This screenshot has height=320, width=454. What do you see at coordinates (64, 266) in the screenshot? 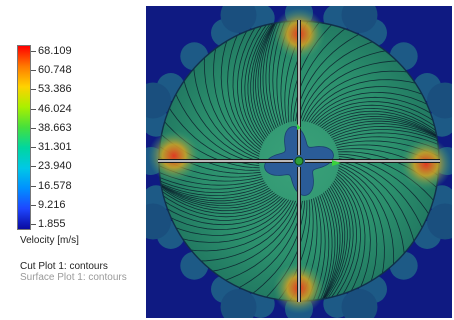
I see `cut-plot-label: Cut Plot 1: contours` at bounding box center [64, 266].